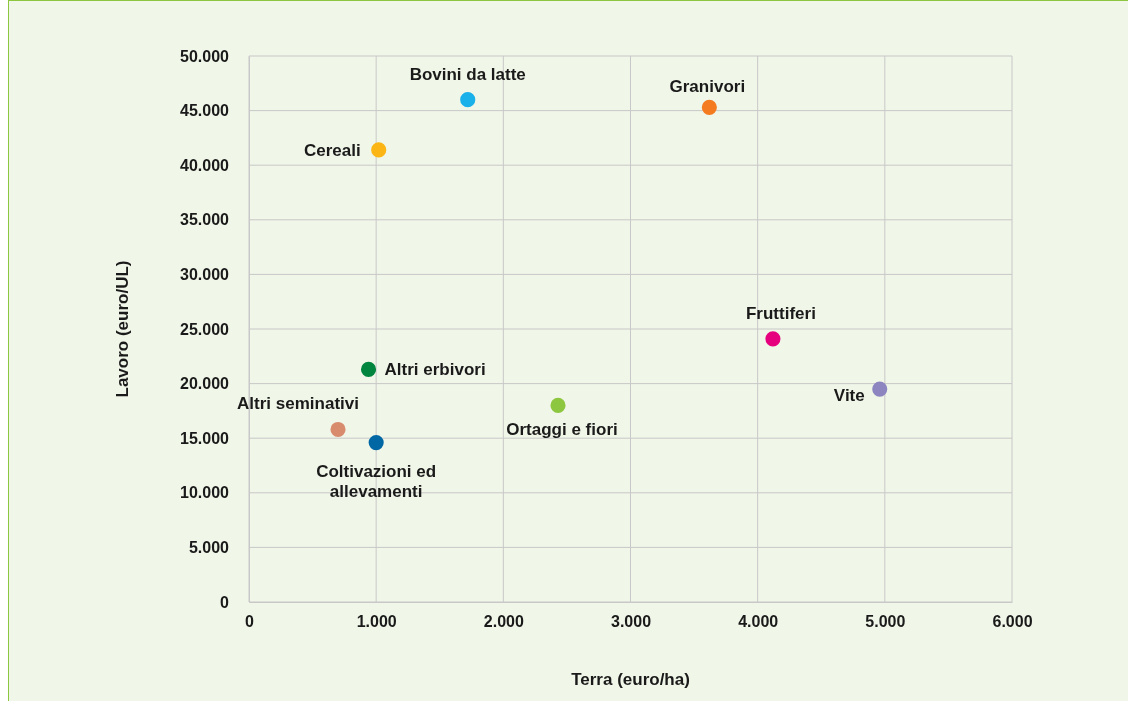  I want to click on series-label: Ortaggi e fiori, so click(562, 430).